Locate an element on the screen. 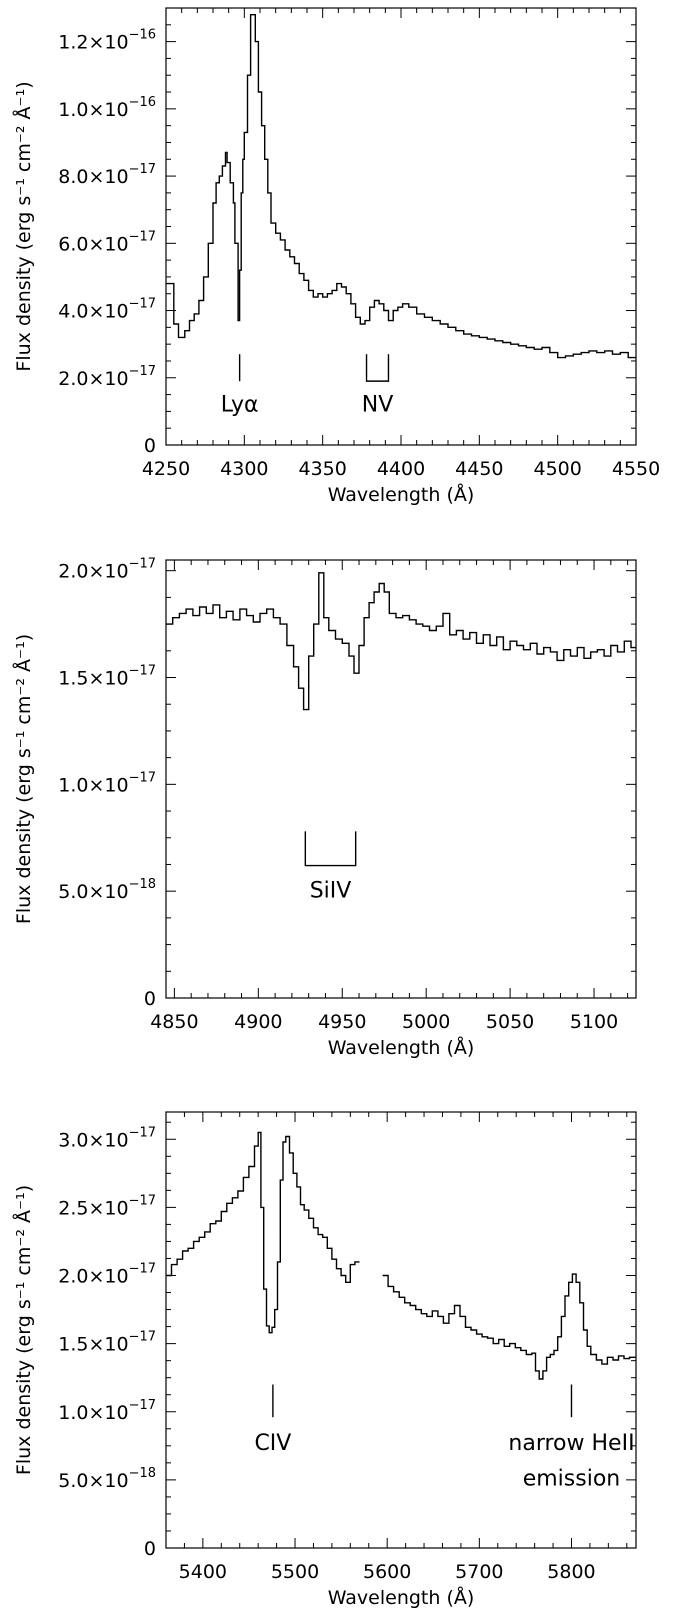  y-tick-label: 2.5×10⁻¹⁷ is located at coordinates (107, 1206).